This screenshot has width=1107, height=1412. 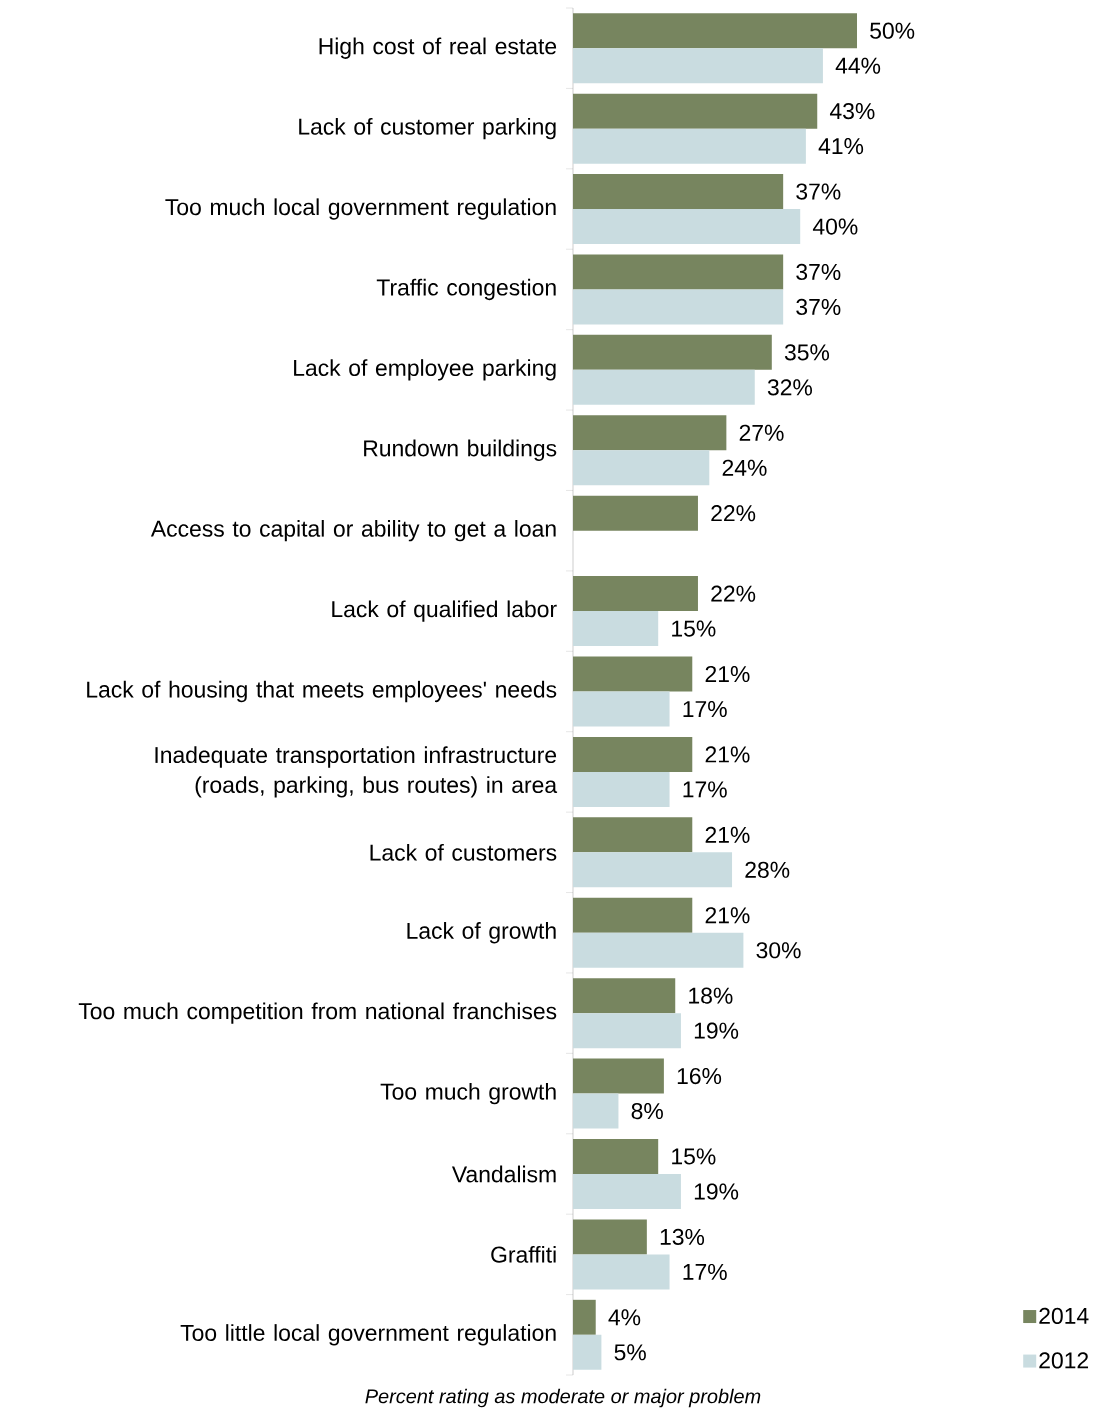 What do you see at coordinates (427, 128) in the screenshot?
I see `y-tick-label: Lack of customer parking` at bounding box center [427, 128].